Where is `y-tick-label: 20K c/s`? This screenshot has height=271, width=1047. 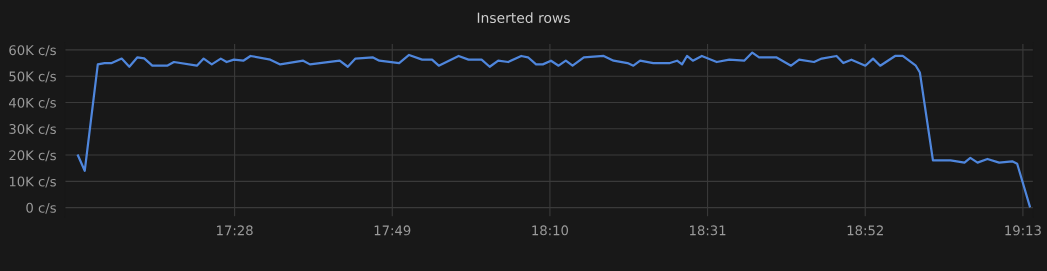 y-tick-label: 20K c/s is located at coordinates (32, 156).